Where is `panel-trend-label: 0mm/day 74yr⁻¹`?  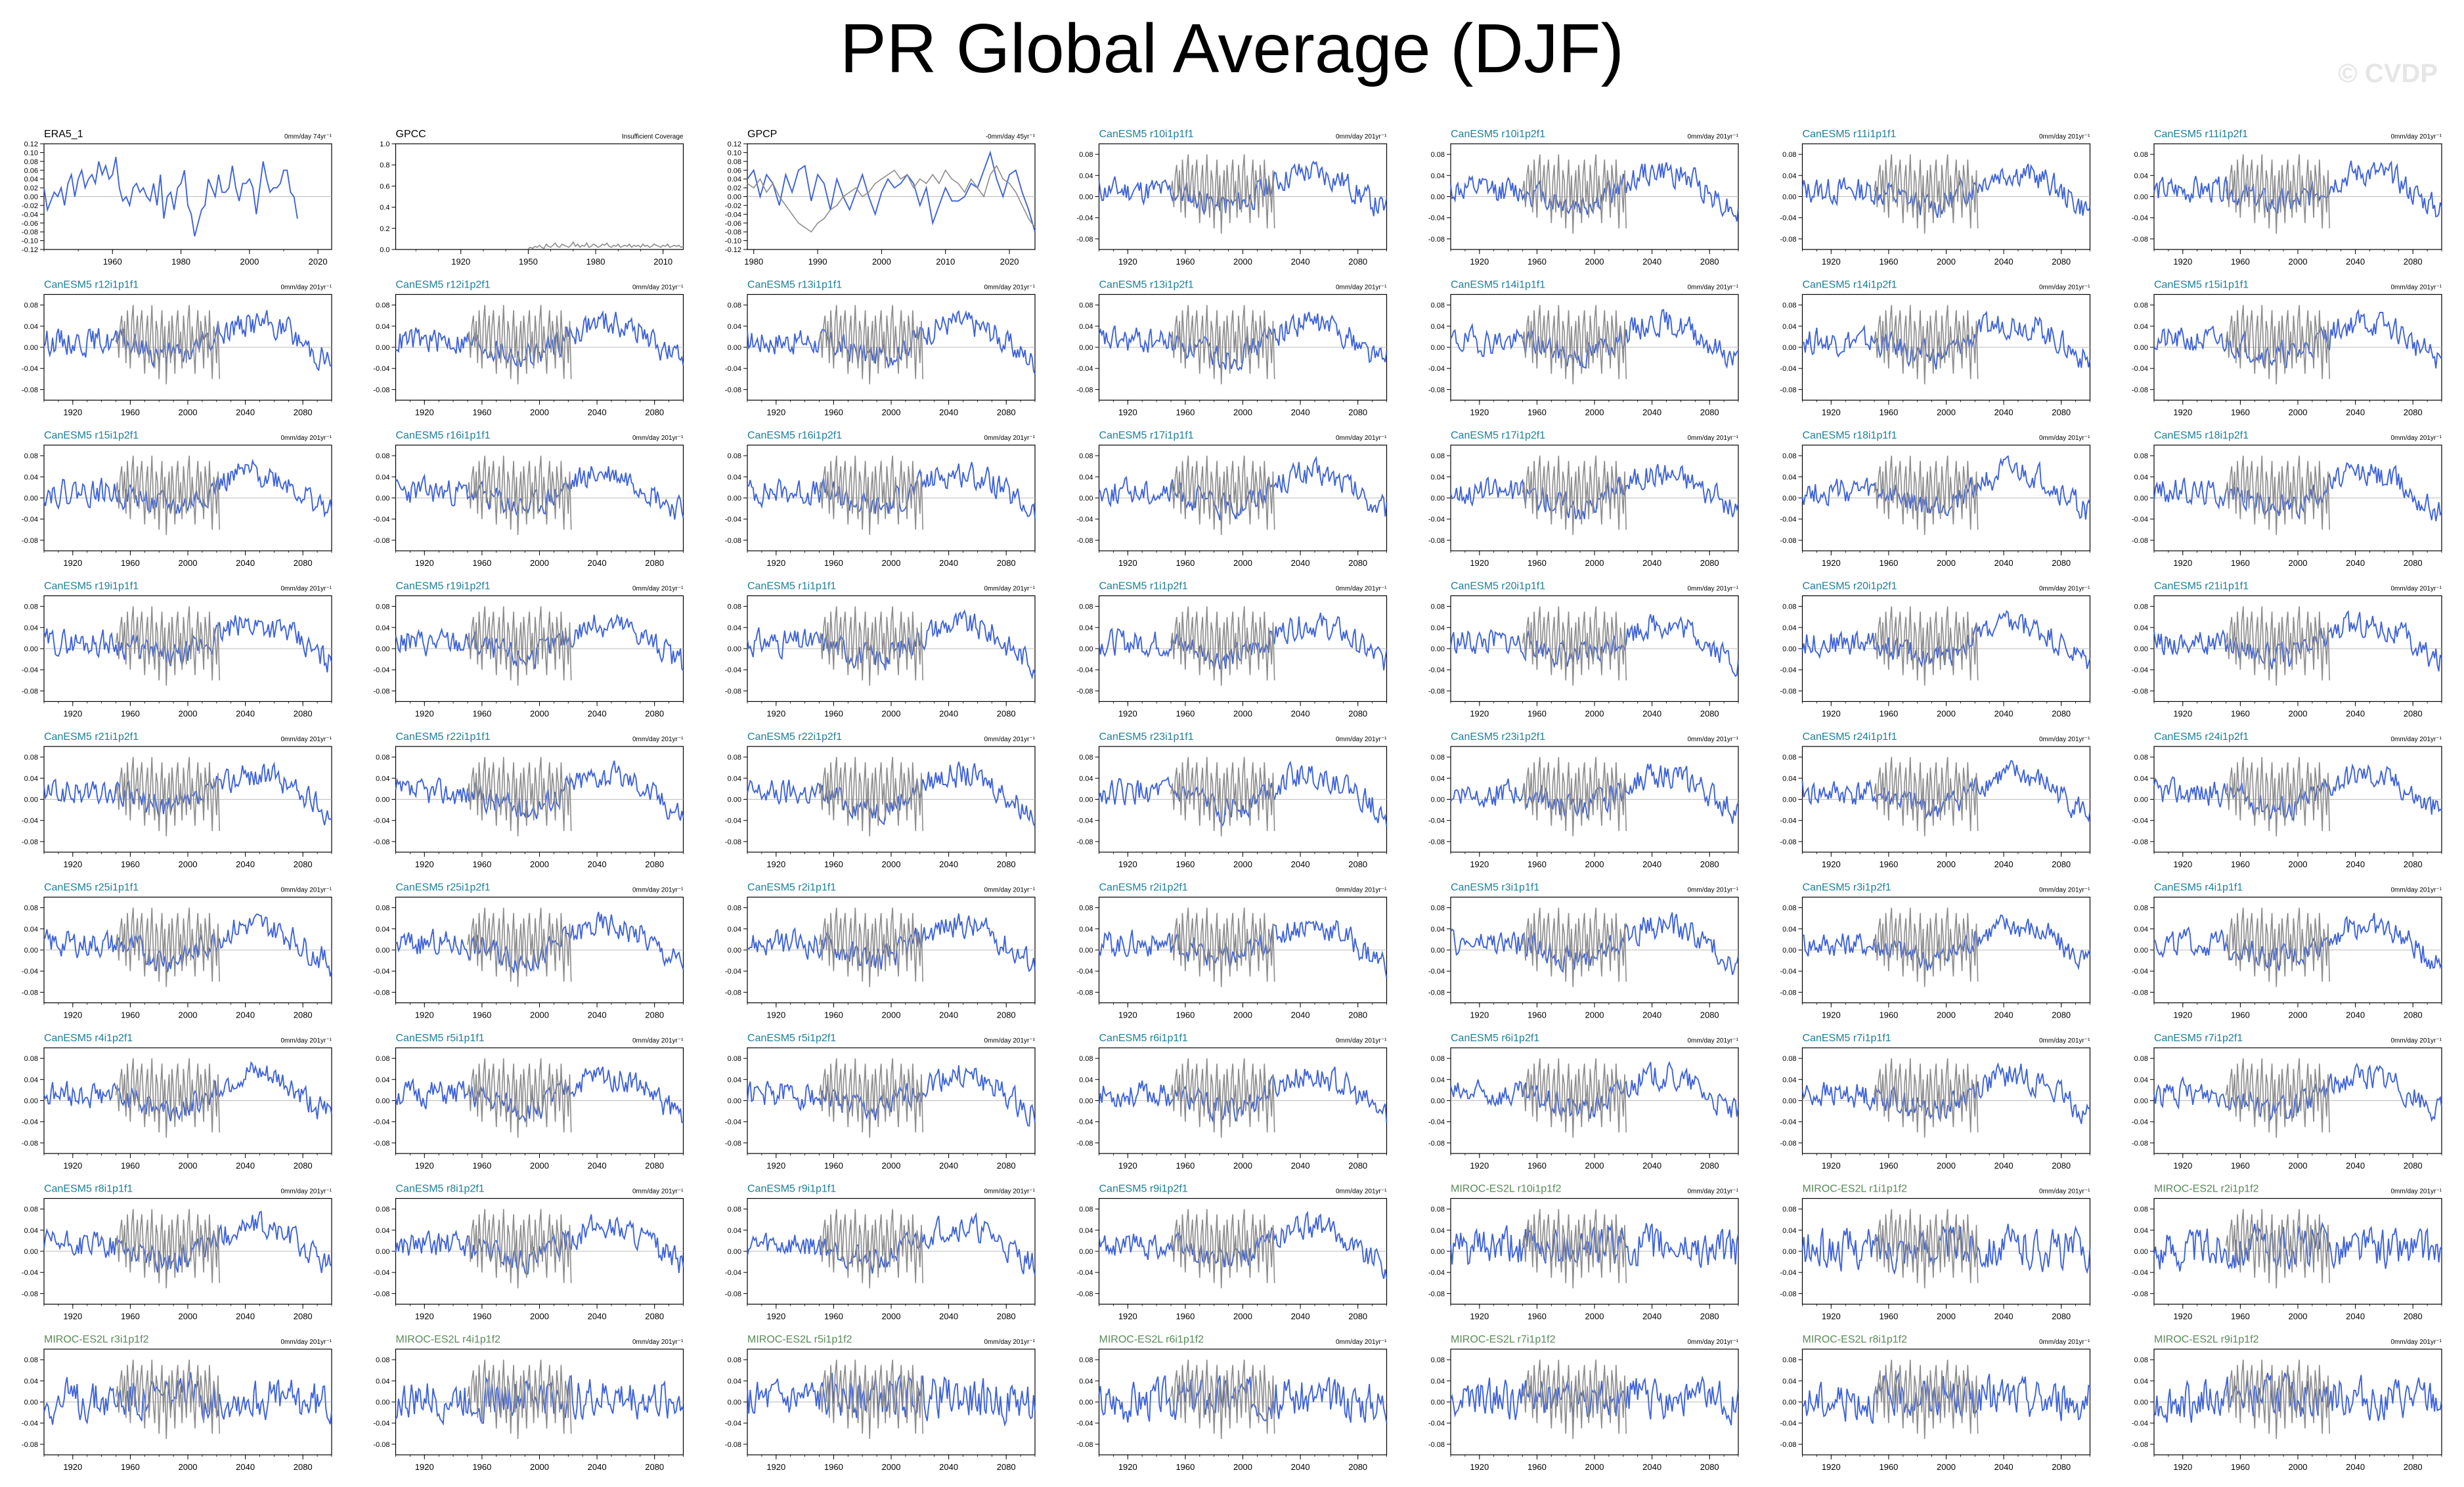 panel-trend-label: 0mm/day 74yr⁻¹ is located at coordinates (308, 136).